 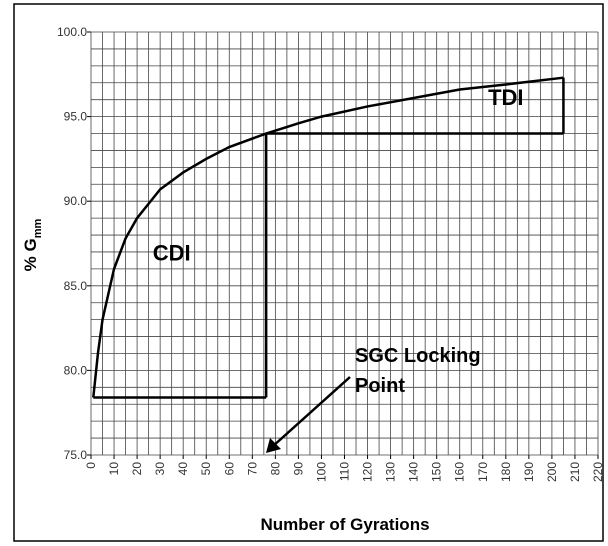 What do you see at coordinates (206, 469) in the screenshot?
I see `x-tick-label: 50` at bounding box center [206, 469].